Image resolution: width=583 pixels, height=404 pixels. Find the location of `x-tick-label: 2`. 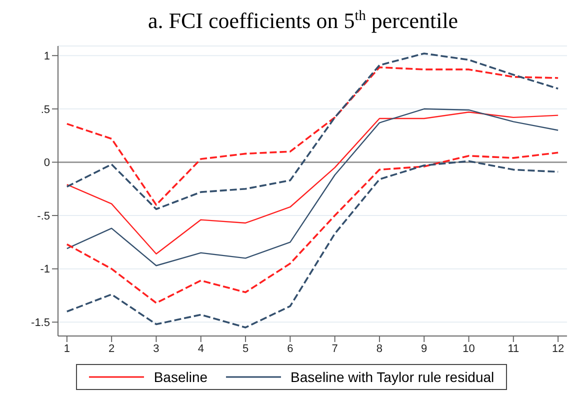

x-tick-label: 2 is located at coordinates (111, 348).